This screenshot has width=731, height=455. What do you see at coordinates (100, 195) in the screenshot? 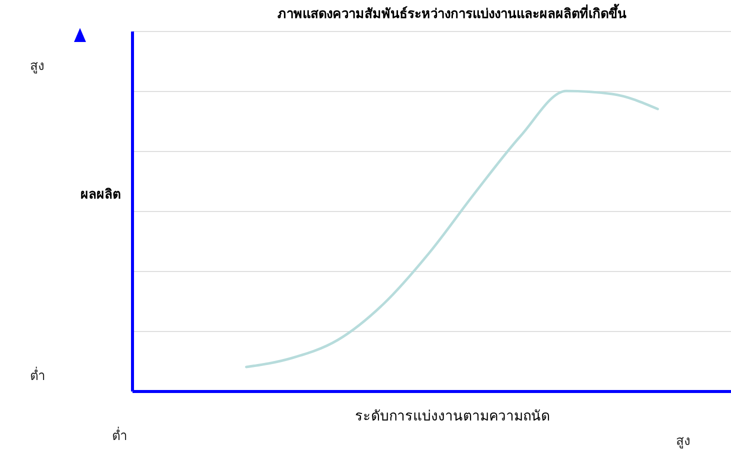
I see `y-axis-title: ผลผลิต` at bounding box center [100, 195].